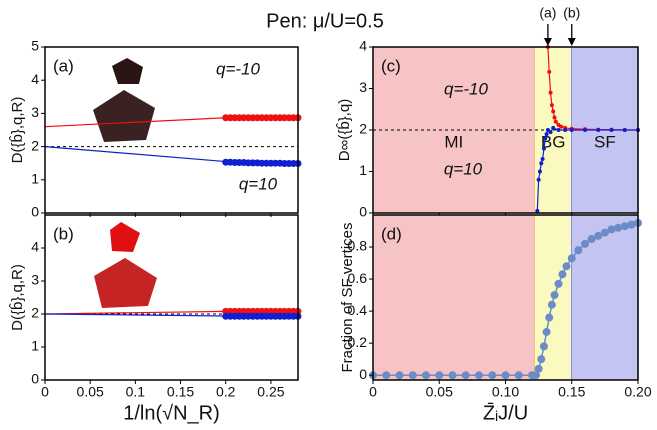 The height and width of the screenshot is (430, 657). Describe the element at coordinates (325, 21) in the screenshot. I see `figure-title: Pen: μ/U=0.5` at that location.